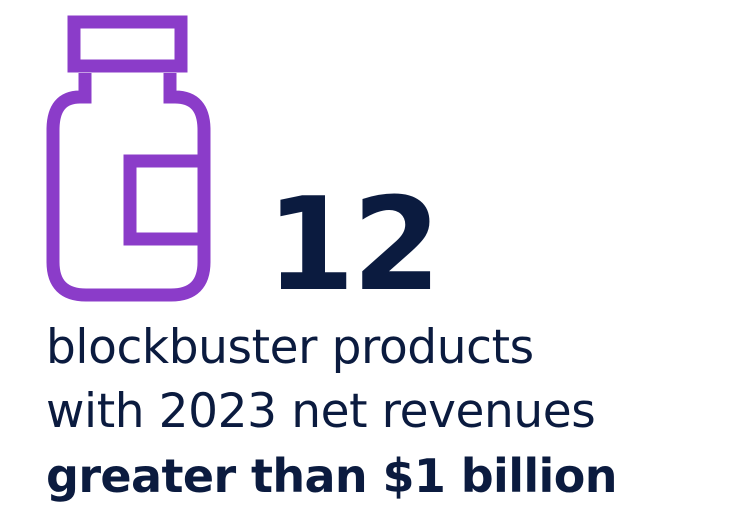 This screenshot has height=511, width=729. What do you see at coordinates (321, 411) in the screenshot?
I see `description-line-2: with 2023 net revenues` at bounding box center [321, 411].